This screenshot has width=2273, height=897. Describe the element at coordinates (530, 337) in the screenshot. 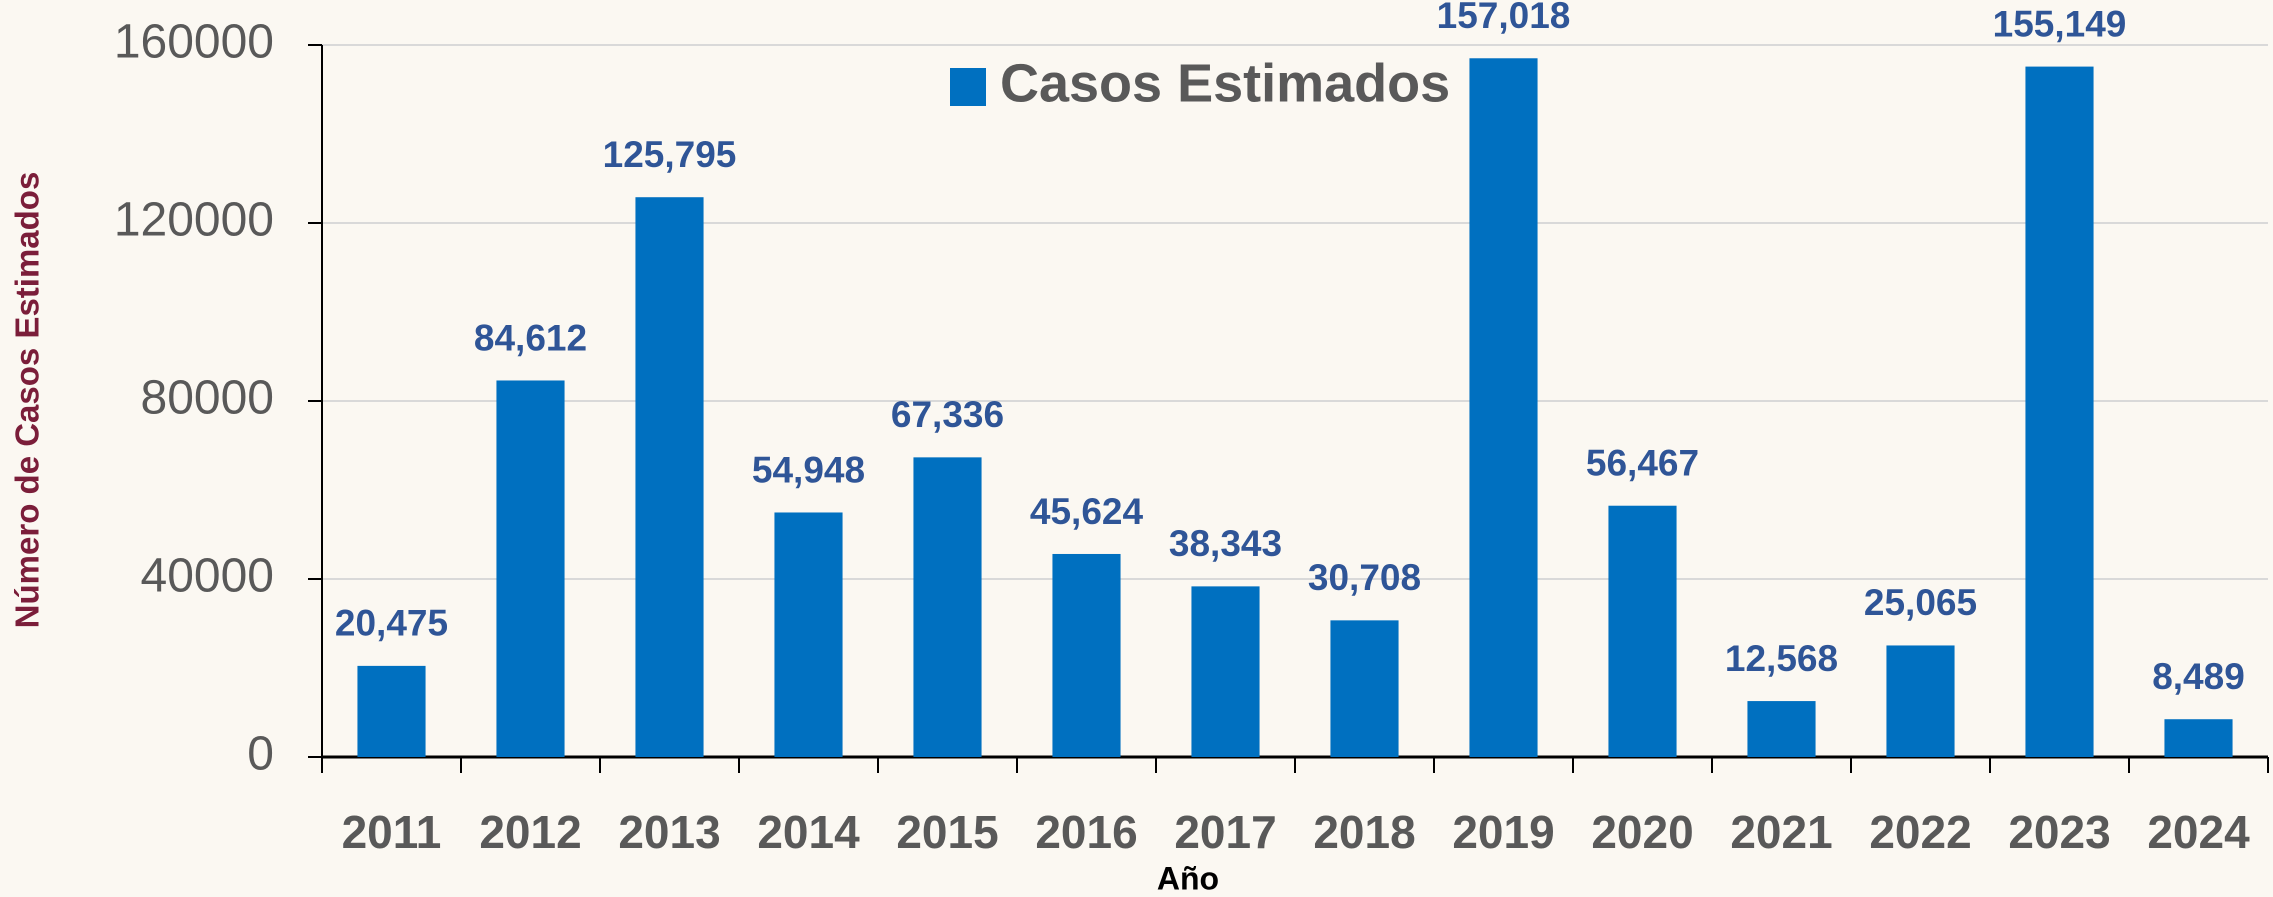

I see `data-label: 84,612` at that location.